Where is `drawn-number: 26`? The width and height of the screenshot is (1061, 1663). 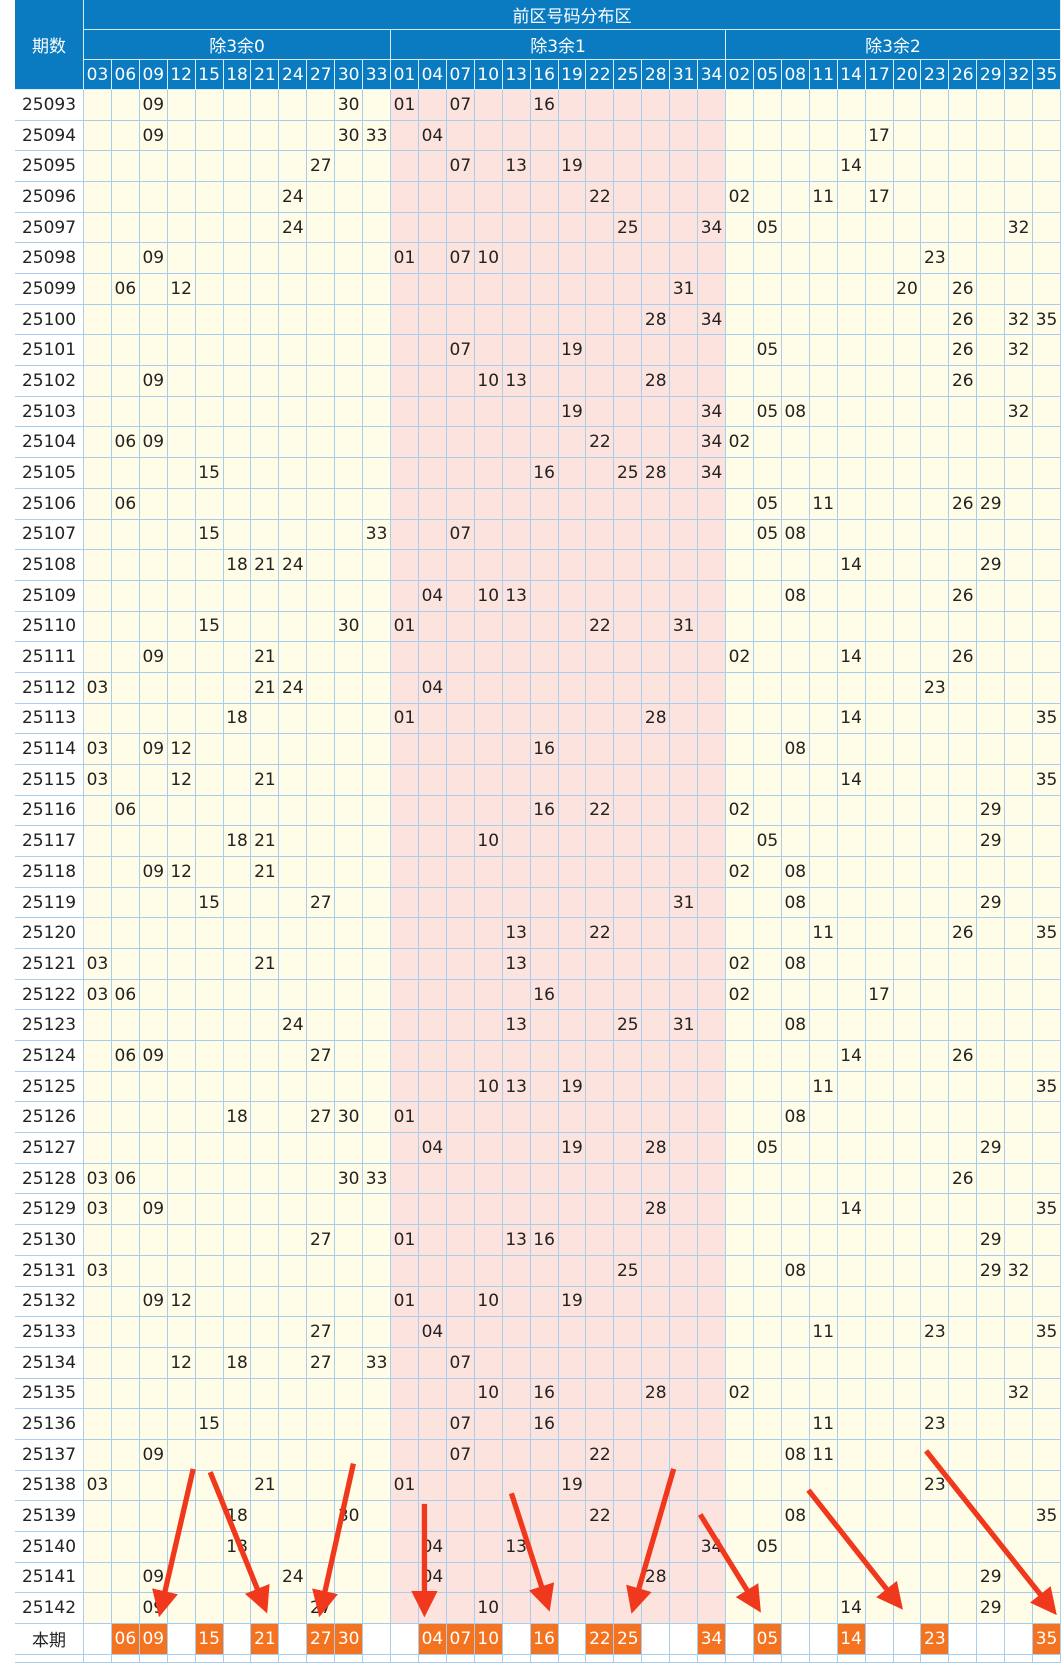 drawn-number: 26 is located at coordinates (963, 1056).